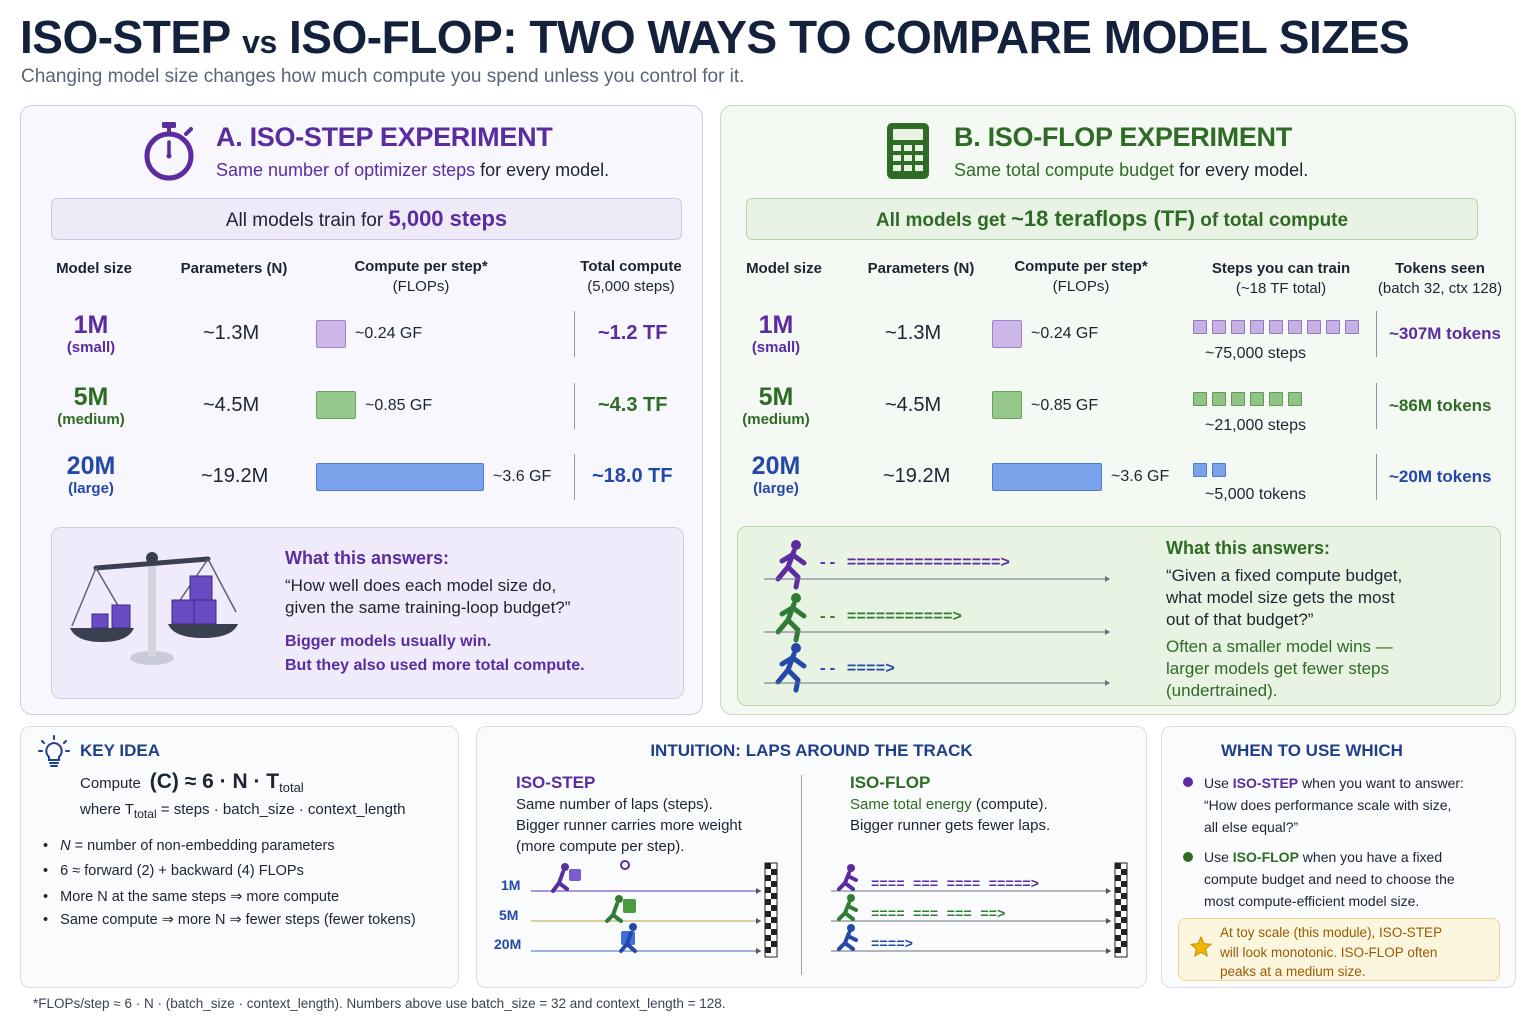 The image size is (1536, 1024). What do you see at coordinates (169, 151) in the screenshot?
I see `stopwatch-icon` at bounding box center [169, 151].